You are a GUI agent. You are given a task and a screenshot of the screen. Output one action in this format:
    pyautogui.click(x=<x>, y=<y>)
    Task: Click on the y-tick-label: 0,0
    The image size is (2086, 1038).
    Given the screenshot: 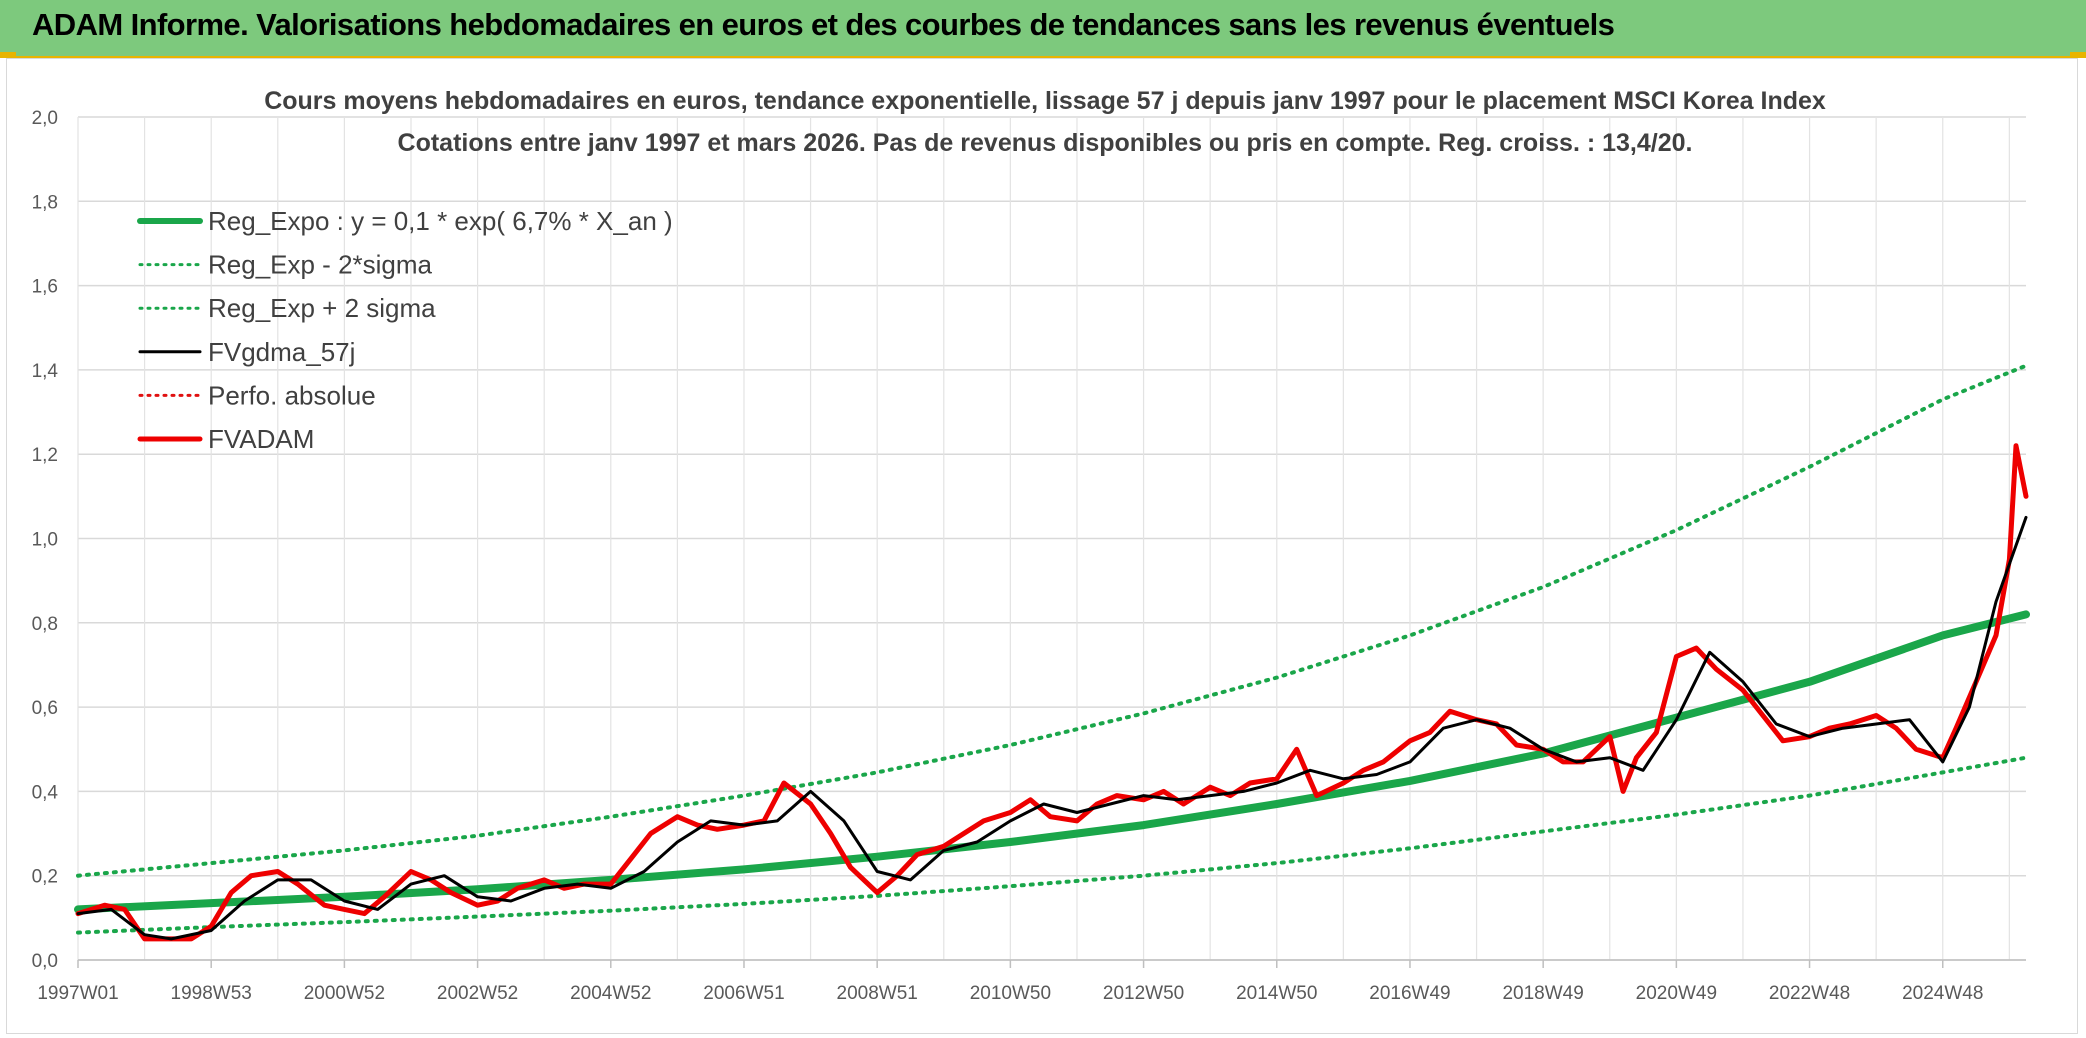 What is the action you would take?
    pyautogui.click(x=45, y=961)
    